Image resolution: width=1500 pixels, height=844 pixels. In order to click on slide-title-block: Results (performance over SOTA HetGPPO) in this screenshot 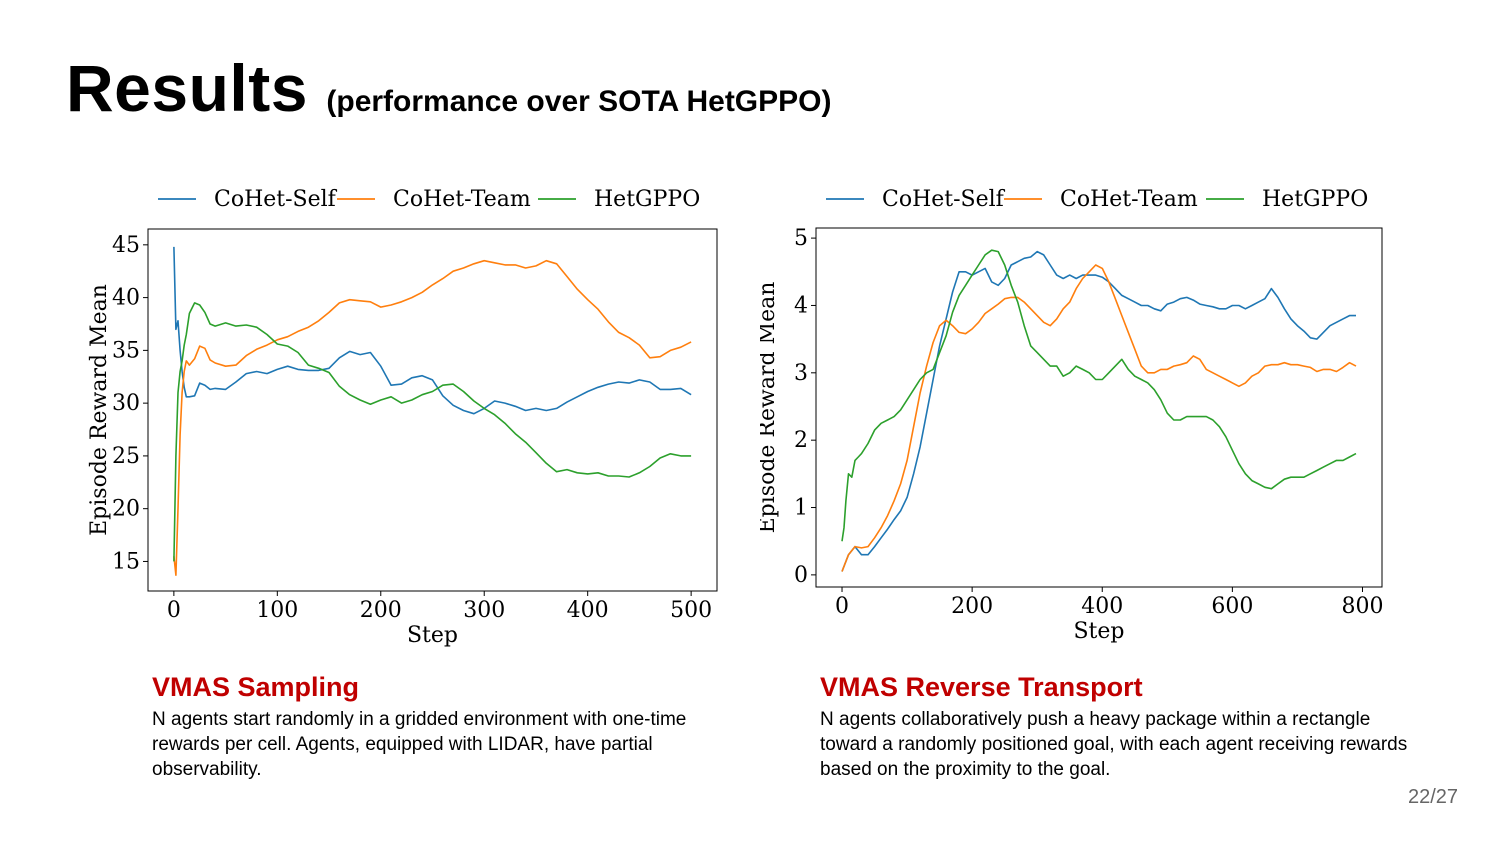, I will do `click(448, 88)`.